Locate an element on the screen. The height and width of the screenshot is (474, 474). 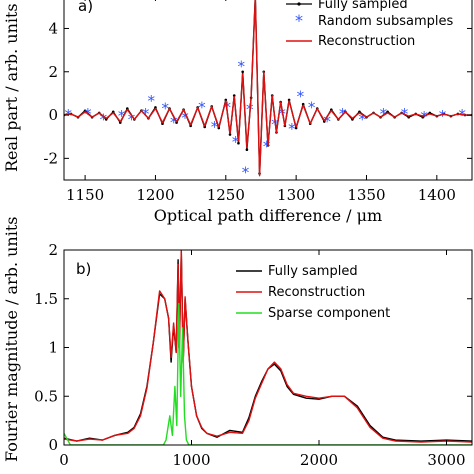
legend-a-random-subsamples: Random subsamples is located at coordinates (385, 21).